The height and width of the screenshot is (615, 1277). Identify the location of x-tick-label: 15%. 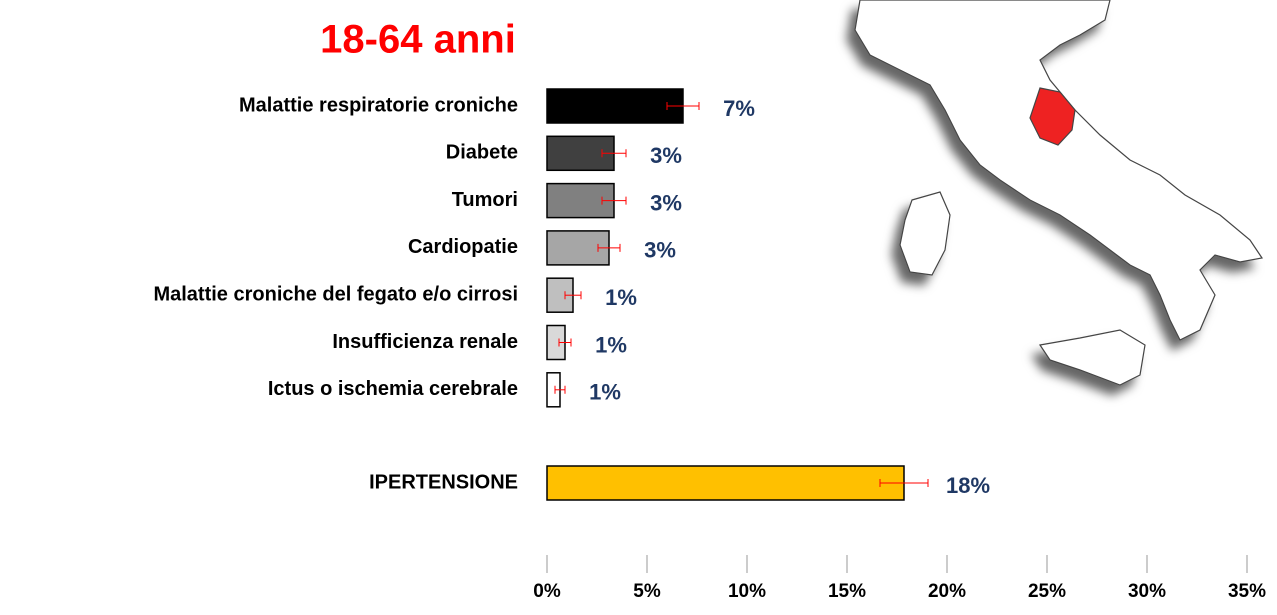
(847, 591).